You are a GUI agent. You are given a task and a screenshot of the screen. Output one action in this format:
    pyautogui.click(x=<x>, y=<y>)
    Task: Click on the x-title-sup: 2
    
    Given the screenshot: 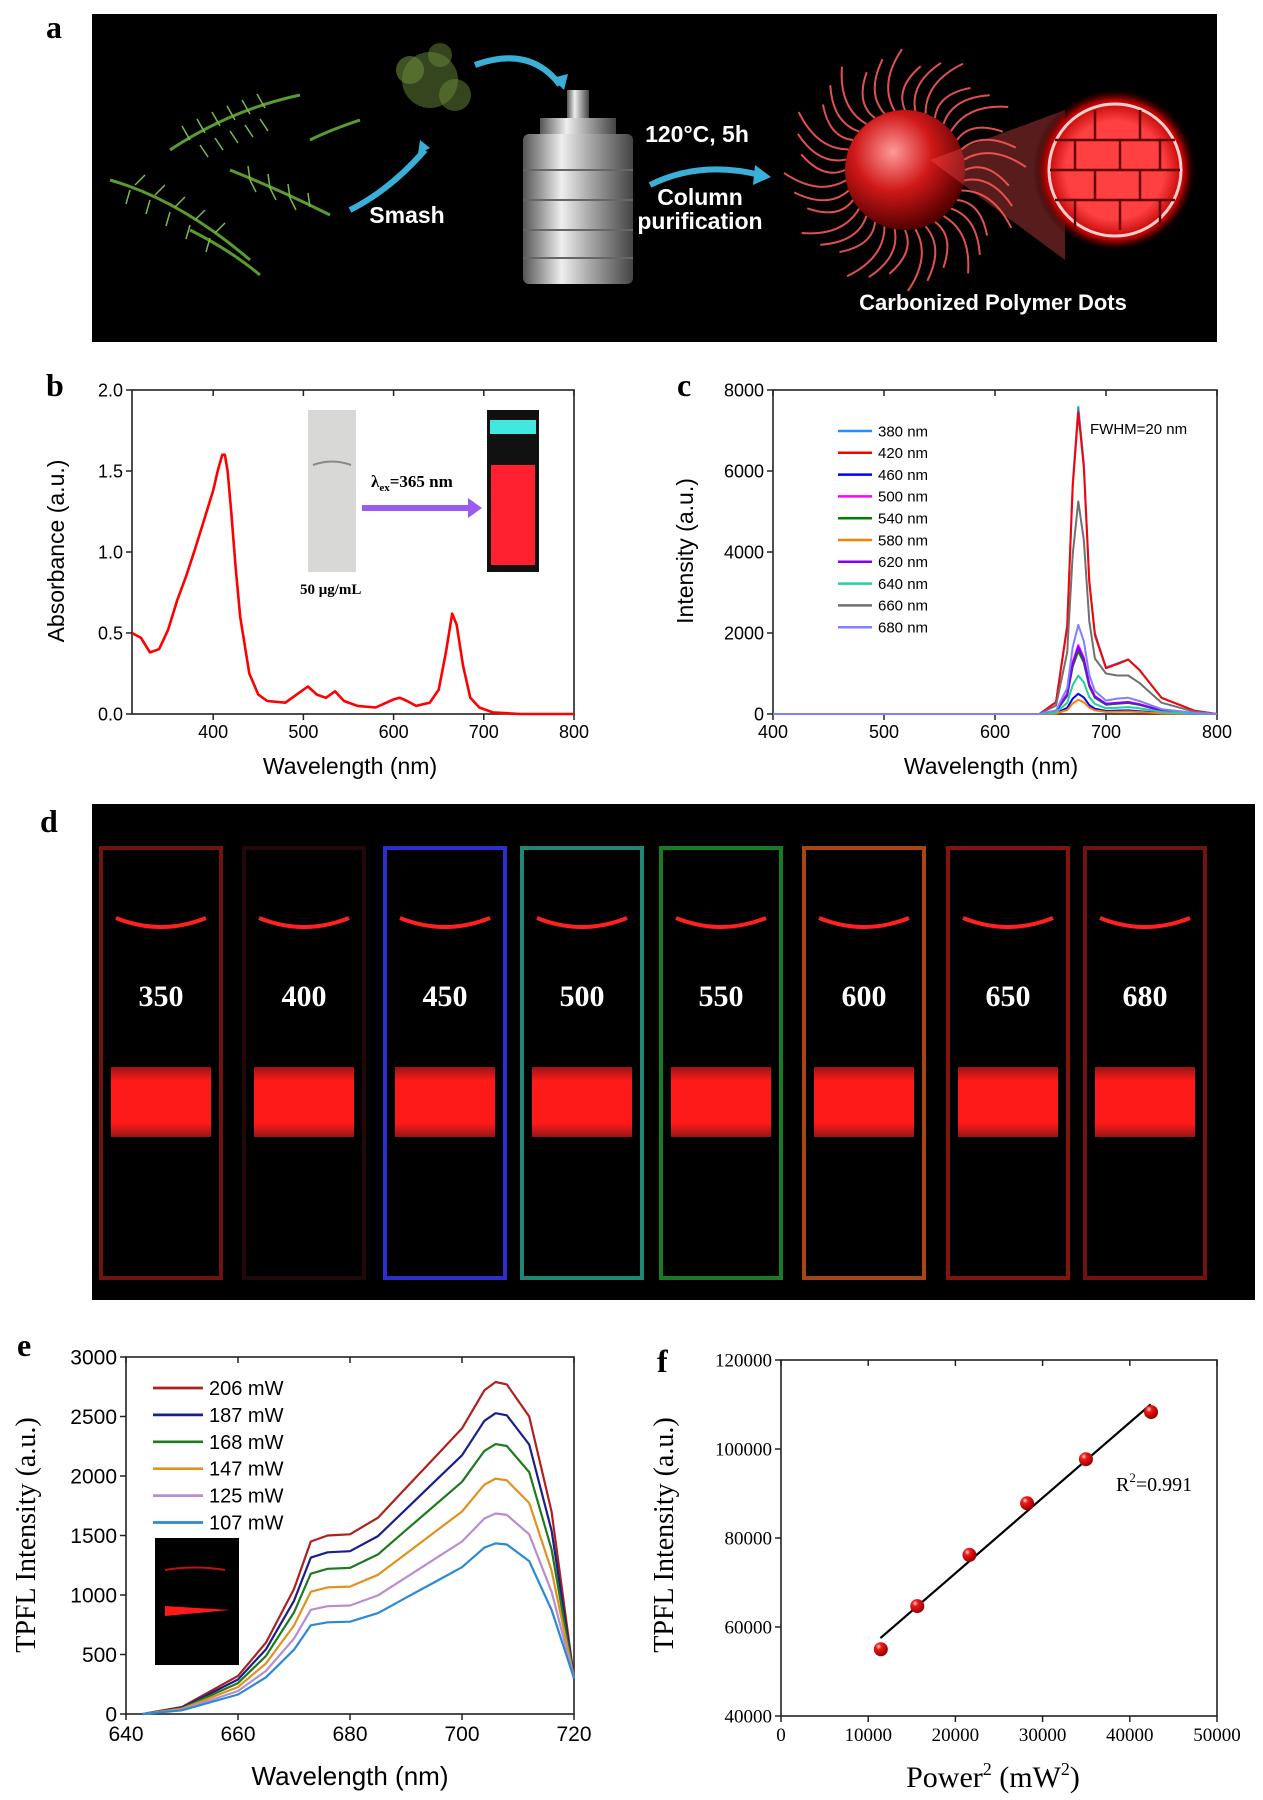 What is the action you would take?
    pyautogui.click(x=987, y=1769)
    